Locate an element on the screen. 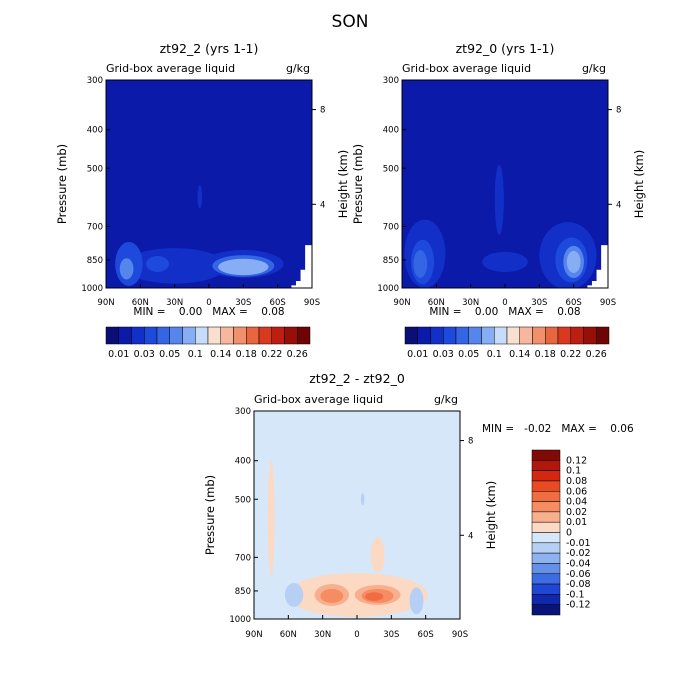 Image resolution: width=700 pixels, height=700 pixels. colorbar-label: -0.01 is located at coordinates (578, 543).